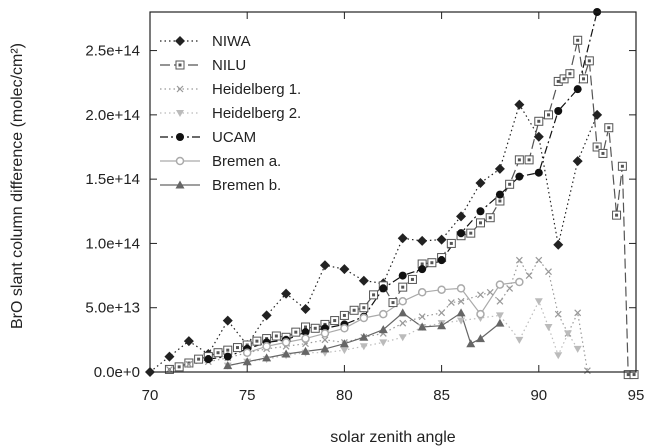  What do you see at coordinates (180, 41) in the screenshot?
I see `legend-marker-niwa` at bounding box center [180, 41].